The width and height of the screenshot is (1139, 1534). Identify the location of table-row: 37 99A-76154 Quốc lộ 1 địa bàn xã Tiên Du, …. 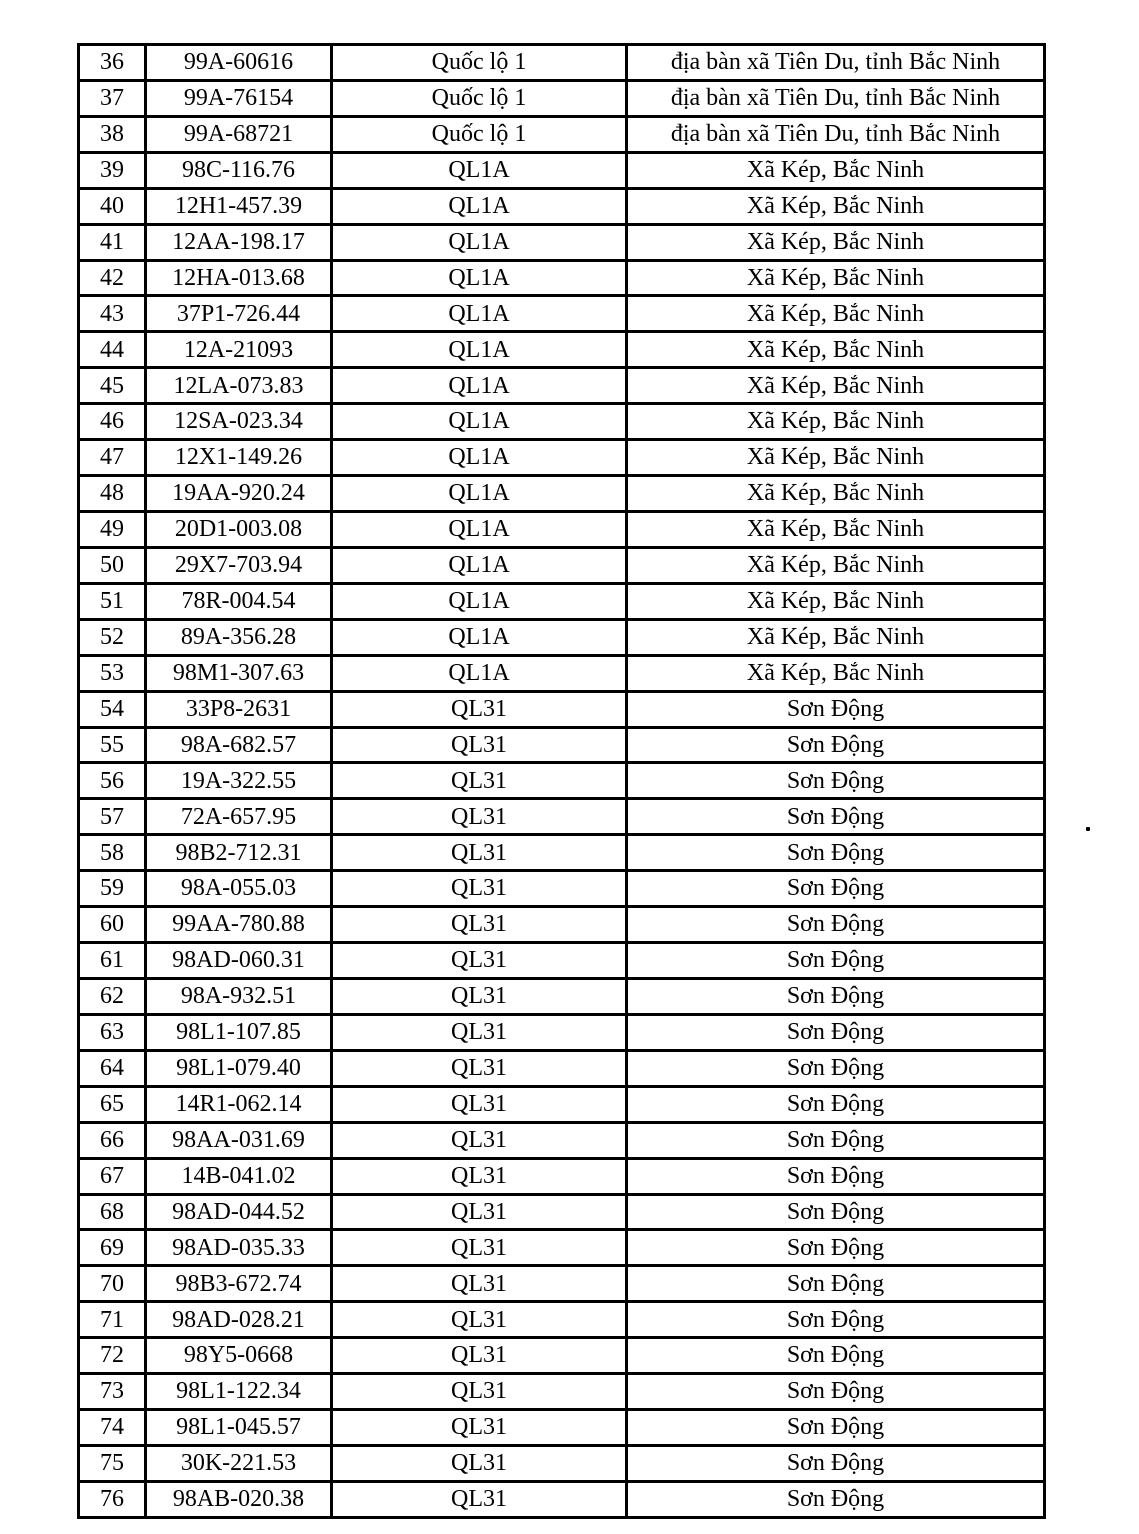
(561, 98).